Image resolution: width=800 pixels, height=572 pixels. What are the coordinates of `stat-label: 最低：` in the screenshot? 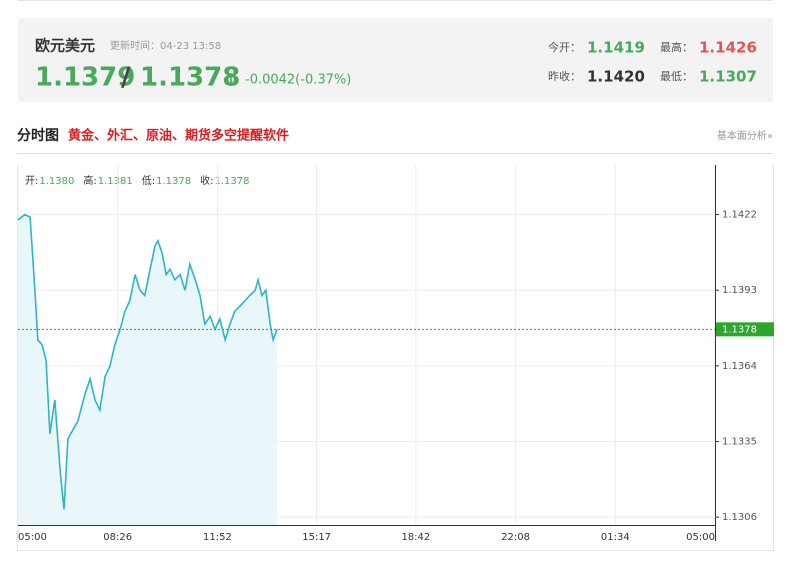 It's located at (676, 76).